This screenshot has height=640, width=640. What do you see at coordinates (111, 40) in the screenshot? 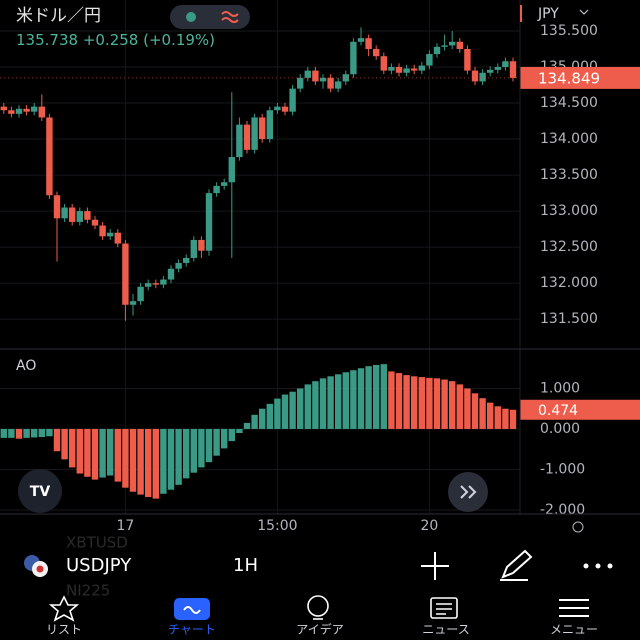
I see `change: +0.258` at bounding box center [111, 40].